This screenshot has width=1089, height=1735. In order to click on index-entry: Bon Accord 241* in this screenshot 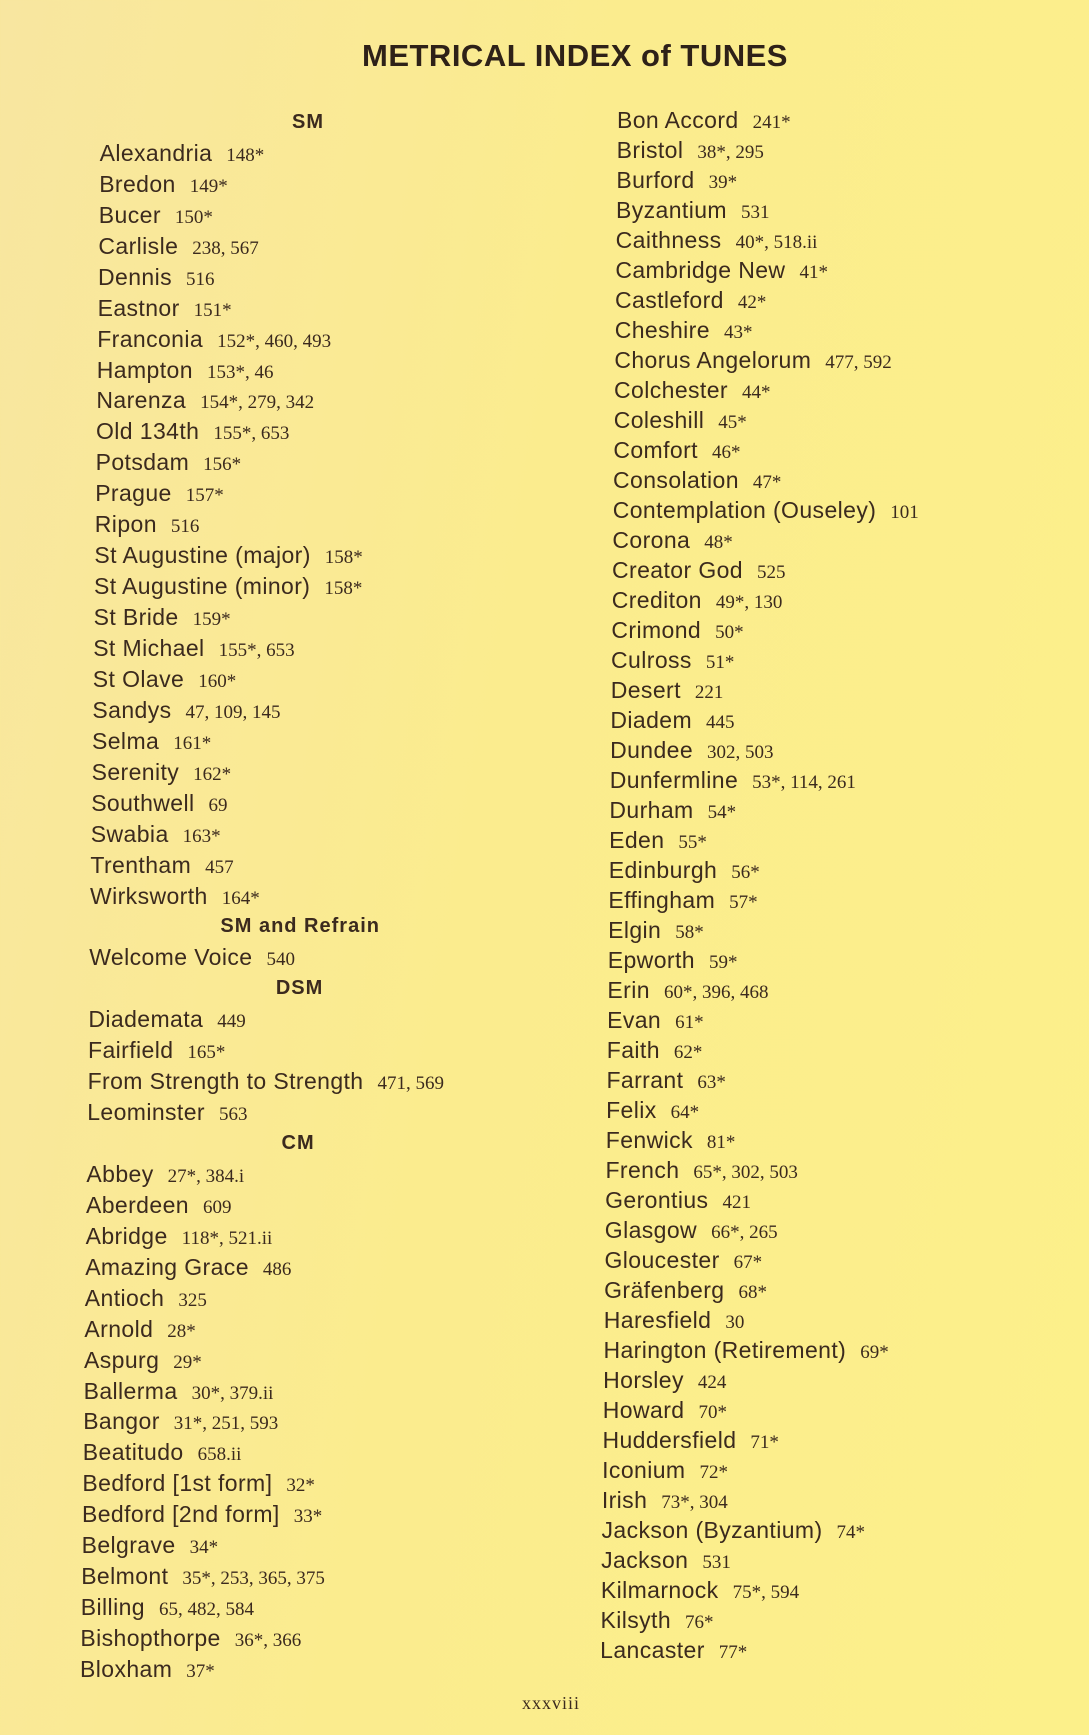, I will do `click(704, 120)`.